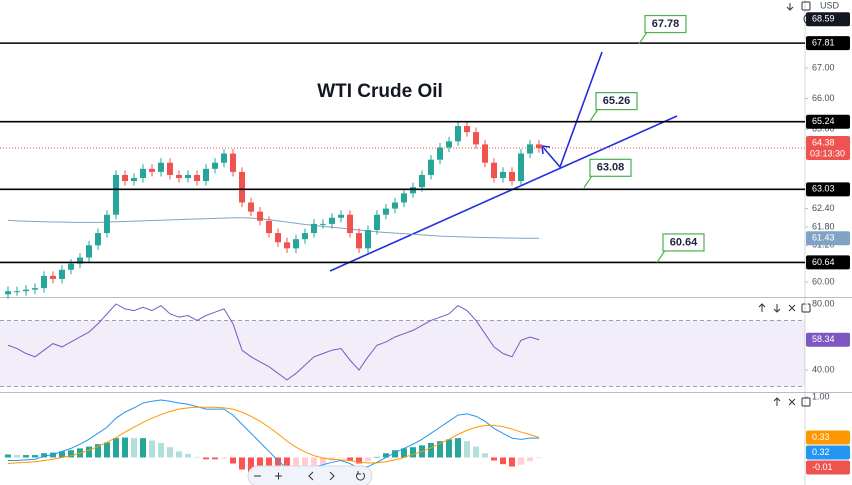 This screenshot has height=485, width=852. What do you see at coordinates (784, 308) in the screenshot?
I see `rsi-pane-buttons` at bounding box center [784, 308].